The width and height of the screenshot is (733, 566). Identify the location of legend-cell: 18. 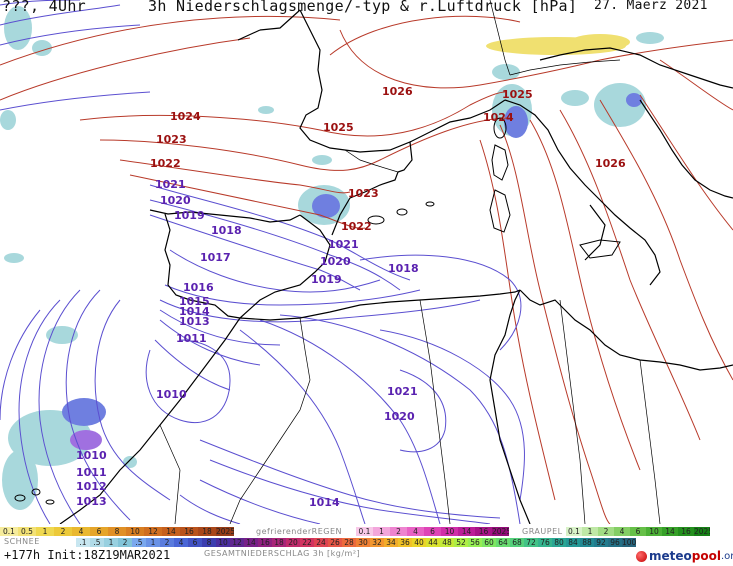
(207, 531).